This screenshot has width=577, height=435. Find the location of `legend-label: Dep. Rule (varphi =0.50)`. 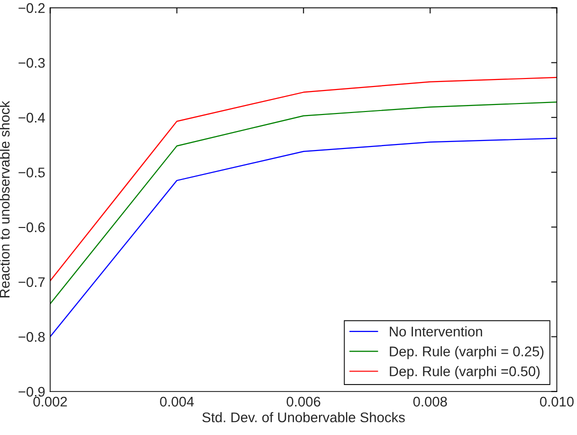

legend-label: Dep. Rule (varphi =0.50) is located at coordinates (465, 372).